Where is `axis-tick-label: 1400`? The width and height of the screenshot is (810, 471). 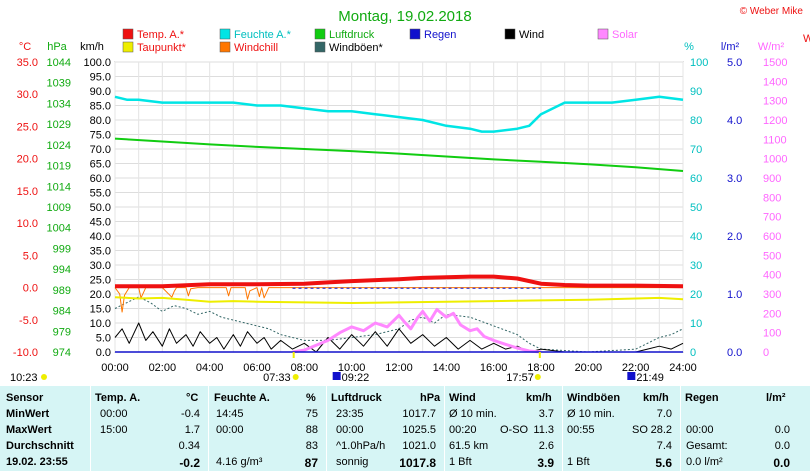 axis-tick-label: 1400 is located at coordinates (775, 82).